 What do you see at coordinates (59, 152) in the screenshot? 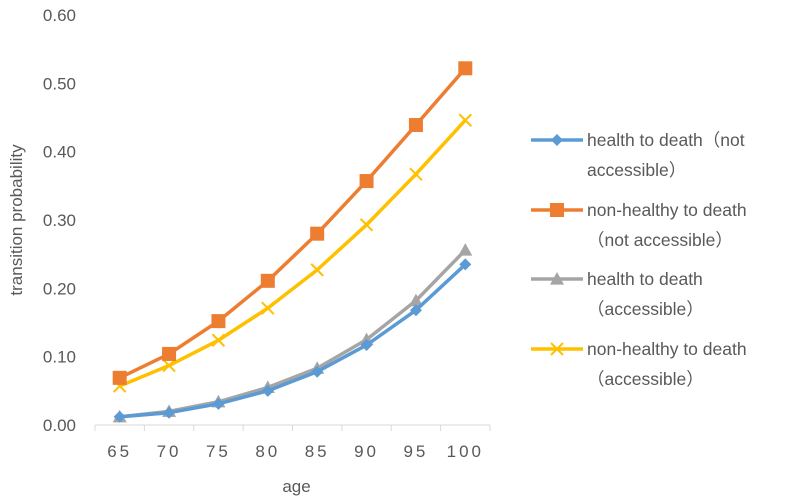
I see `y-tick-label: 0.40` at bounding box center [59, 152].